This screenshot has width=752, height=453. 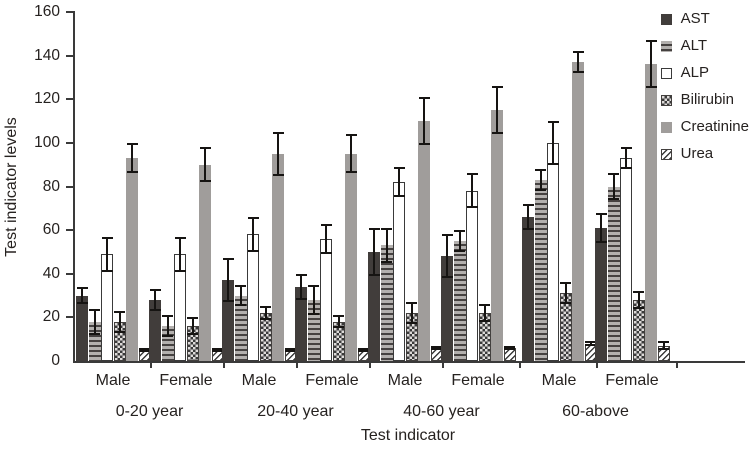 What do you see at coordinates (441, 411) in the screenshot?
I see `x-group-label: 40-60 year` at bounding box center [441, 411].